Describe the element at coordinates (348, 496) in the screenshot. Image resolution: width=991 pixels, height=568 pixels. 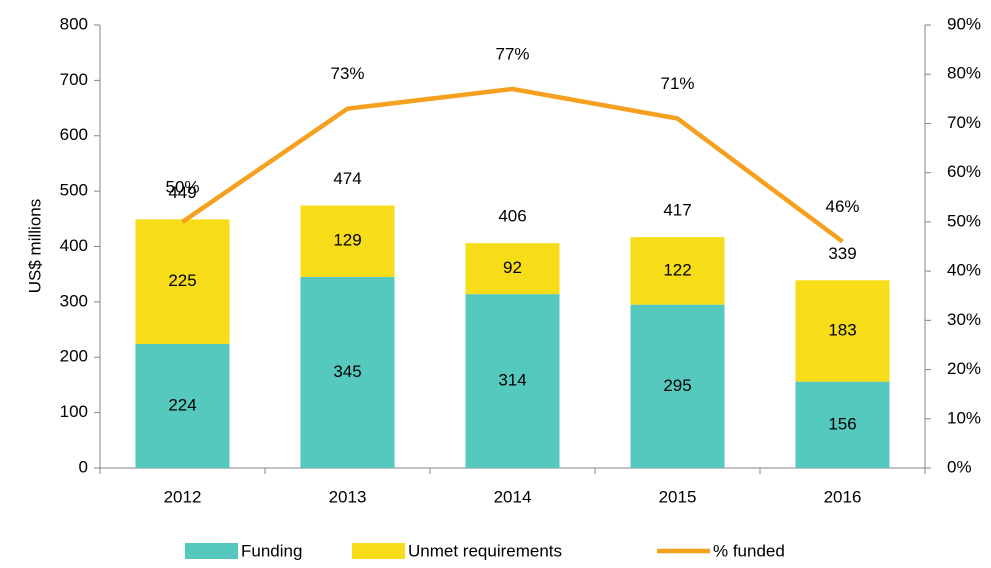
I see `x-tick-label: 2013` at that location.